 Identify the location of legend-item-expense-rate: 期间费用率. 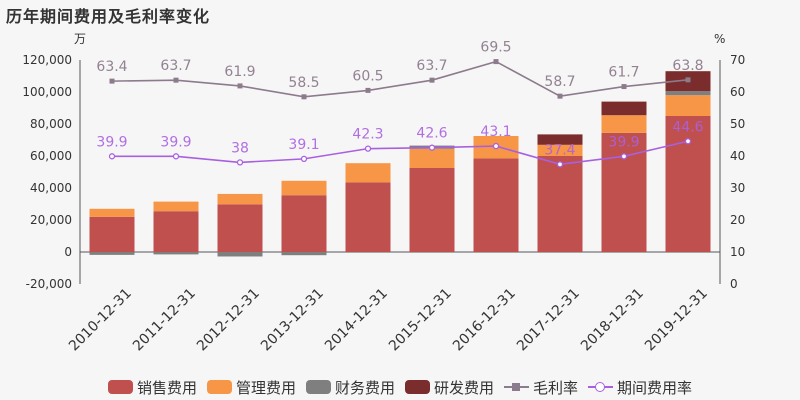
(640, 387).